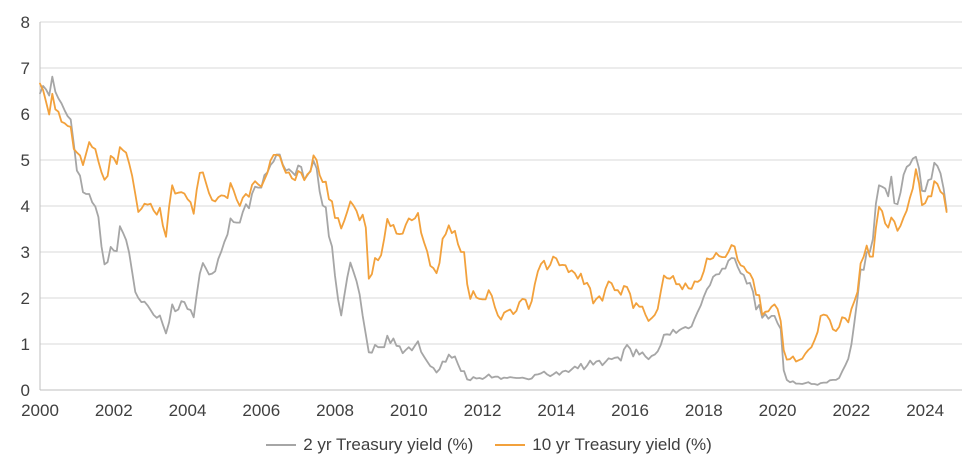  I want to click on y-axis-tick-label: 4, so click(25, 206).